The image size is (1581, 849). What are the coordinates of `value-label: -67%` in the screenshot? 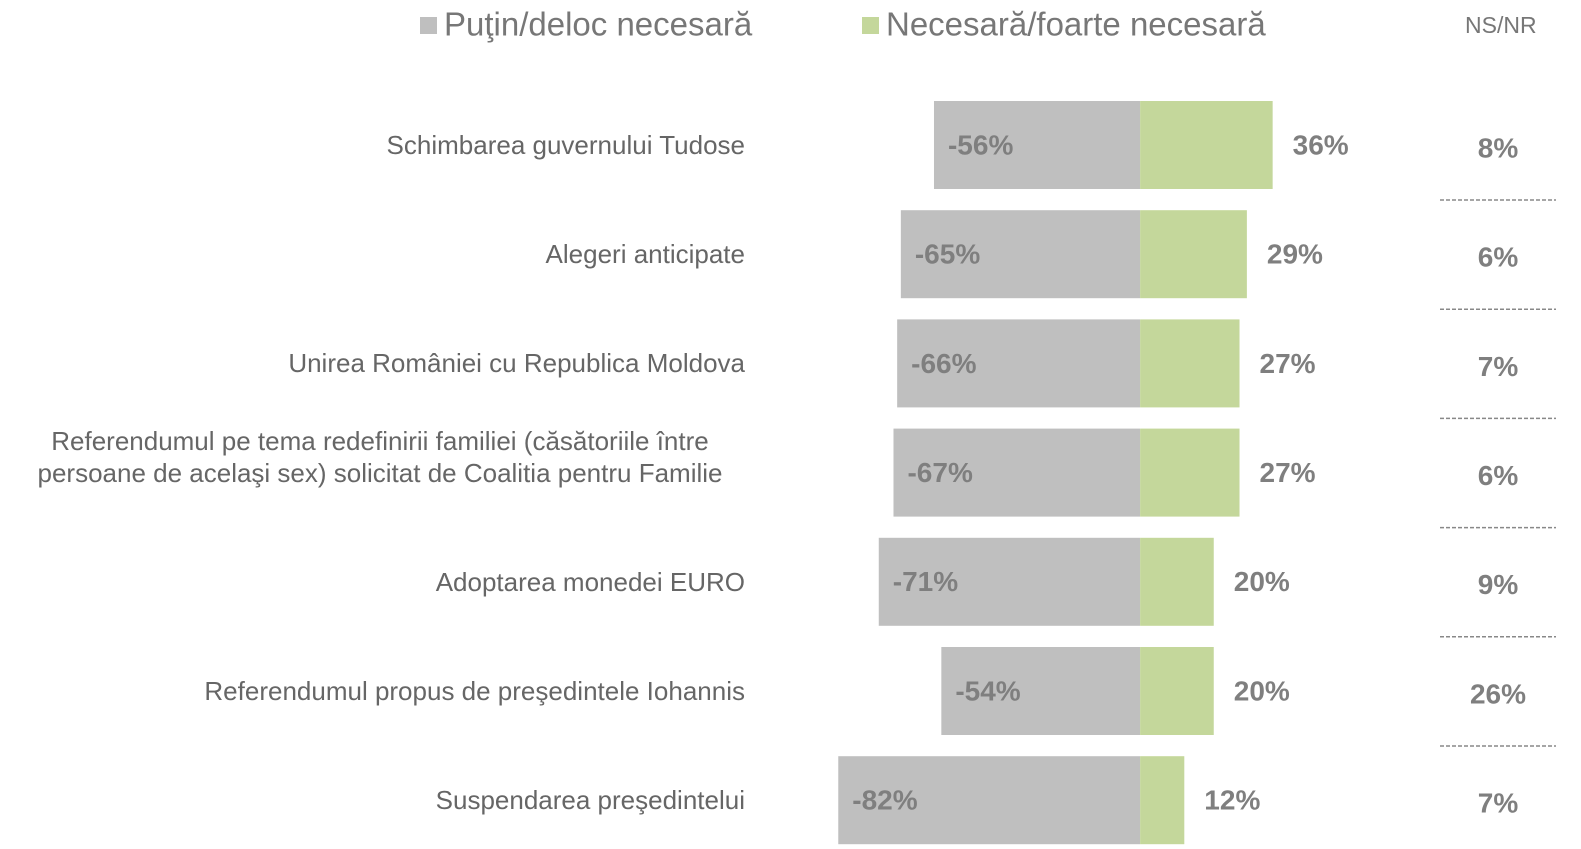 It's located at (939, 472).